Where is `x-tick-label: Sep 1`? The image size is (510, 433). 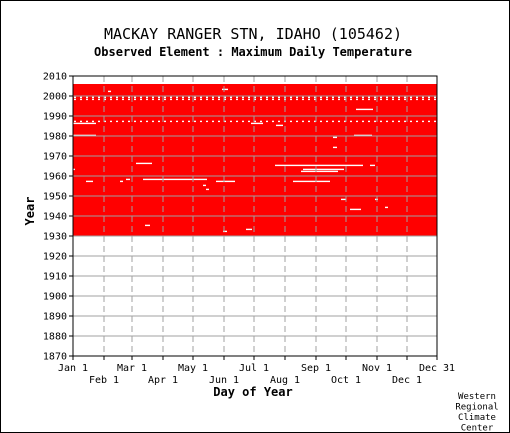
x-tick-label: Sep 1 is located at coordinates (316, 368).